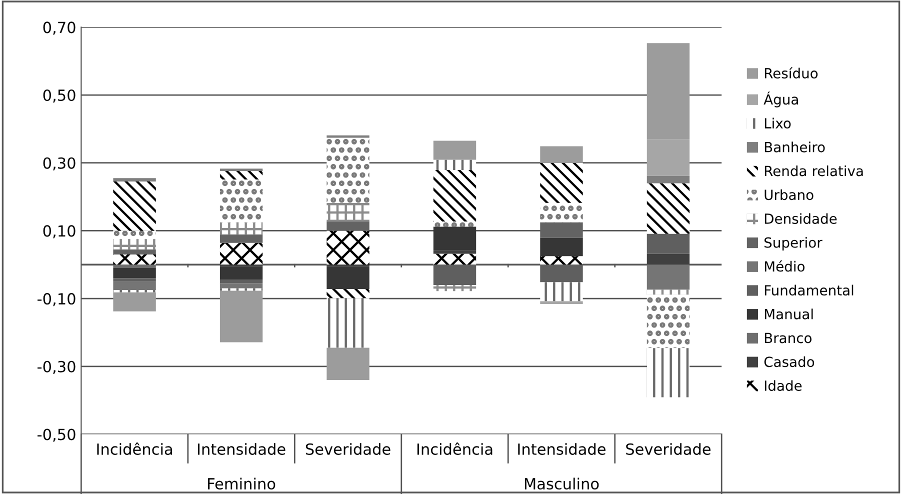  Describe the element at coordinates (813, 170) in the screenshot. I see `legend-label: Renda relativa` at that location.